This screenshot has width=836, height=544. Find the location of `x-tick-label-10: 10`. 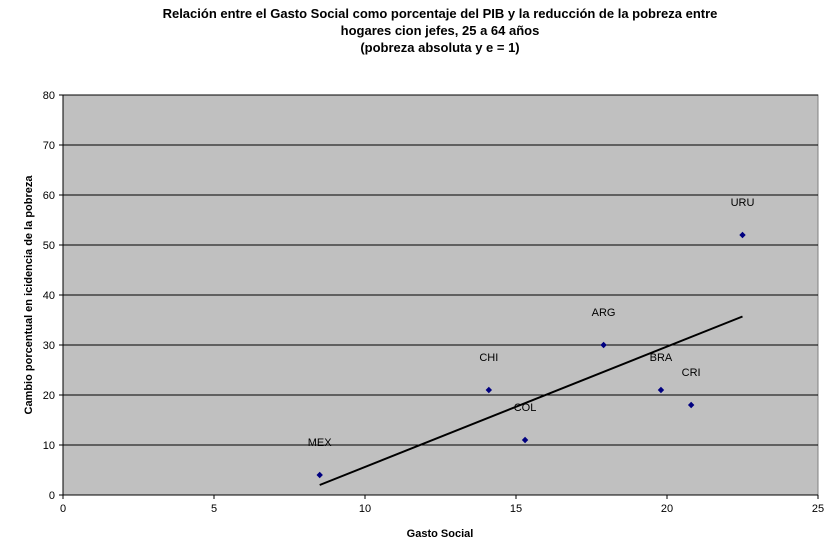

x-tick-label-10: 10 is located at coordinates (365, 509).